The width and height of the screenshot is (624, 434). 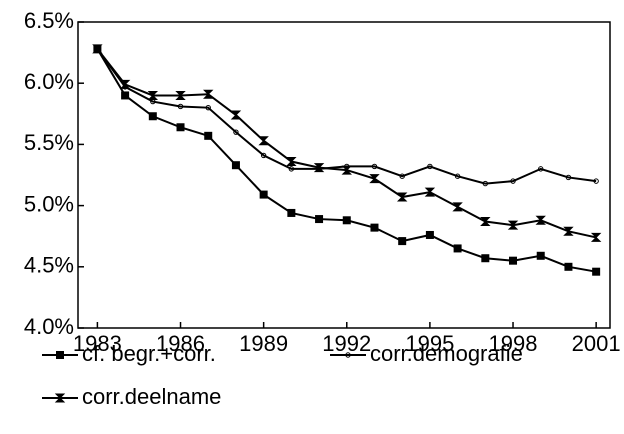 I want to click on legend-label: corr.deelname, so click(x=151, y=396).